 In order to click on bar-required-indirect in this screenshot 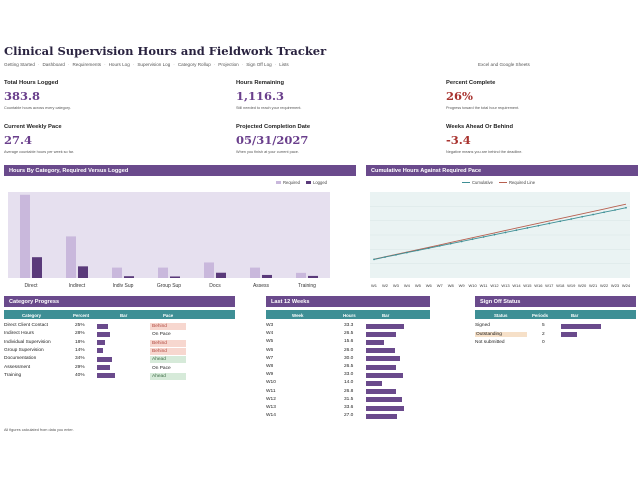, I will do `click(71, 257)`.